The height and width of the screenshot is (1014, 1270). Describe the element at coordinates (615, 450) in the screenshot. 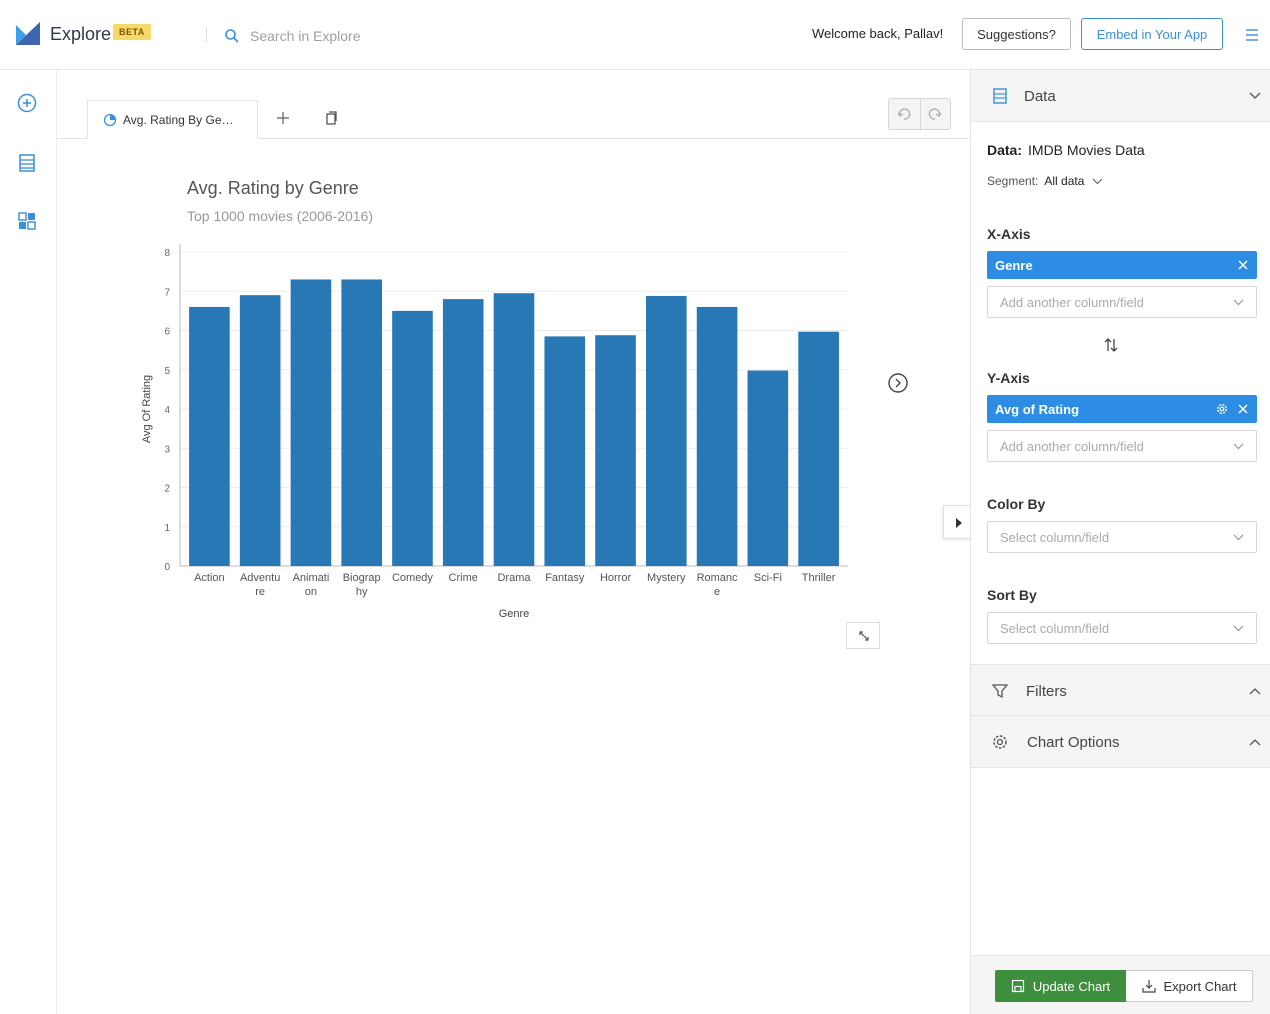

I see `bar-horror` at that location.